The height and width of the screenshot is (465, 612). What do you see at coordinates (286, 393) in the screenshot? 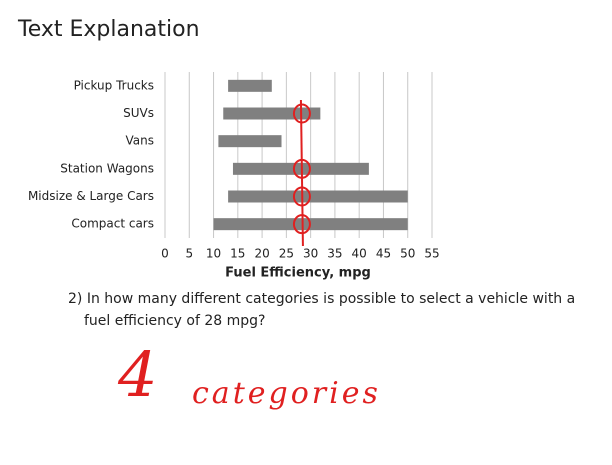
I see `answer-word: categories` at bounding box center [286, 393].